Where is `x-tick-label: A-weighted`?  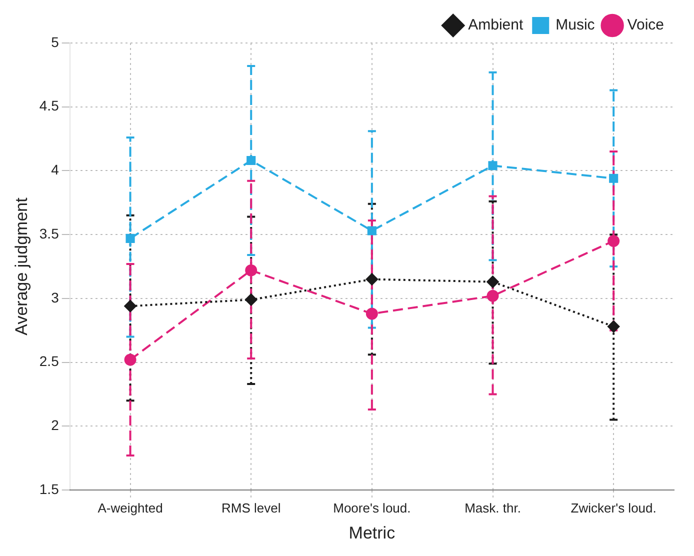
x-tick-label: A-weighted is located at coordinates (130, 508).